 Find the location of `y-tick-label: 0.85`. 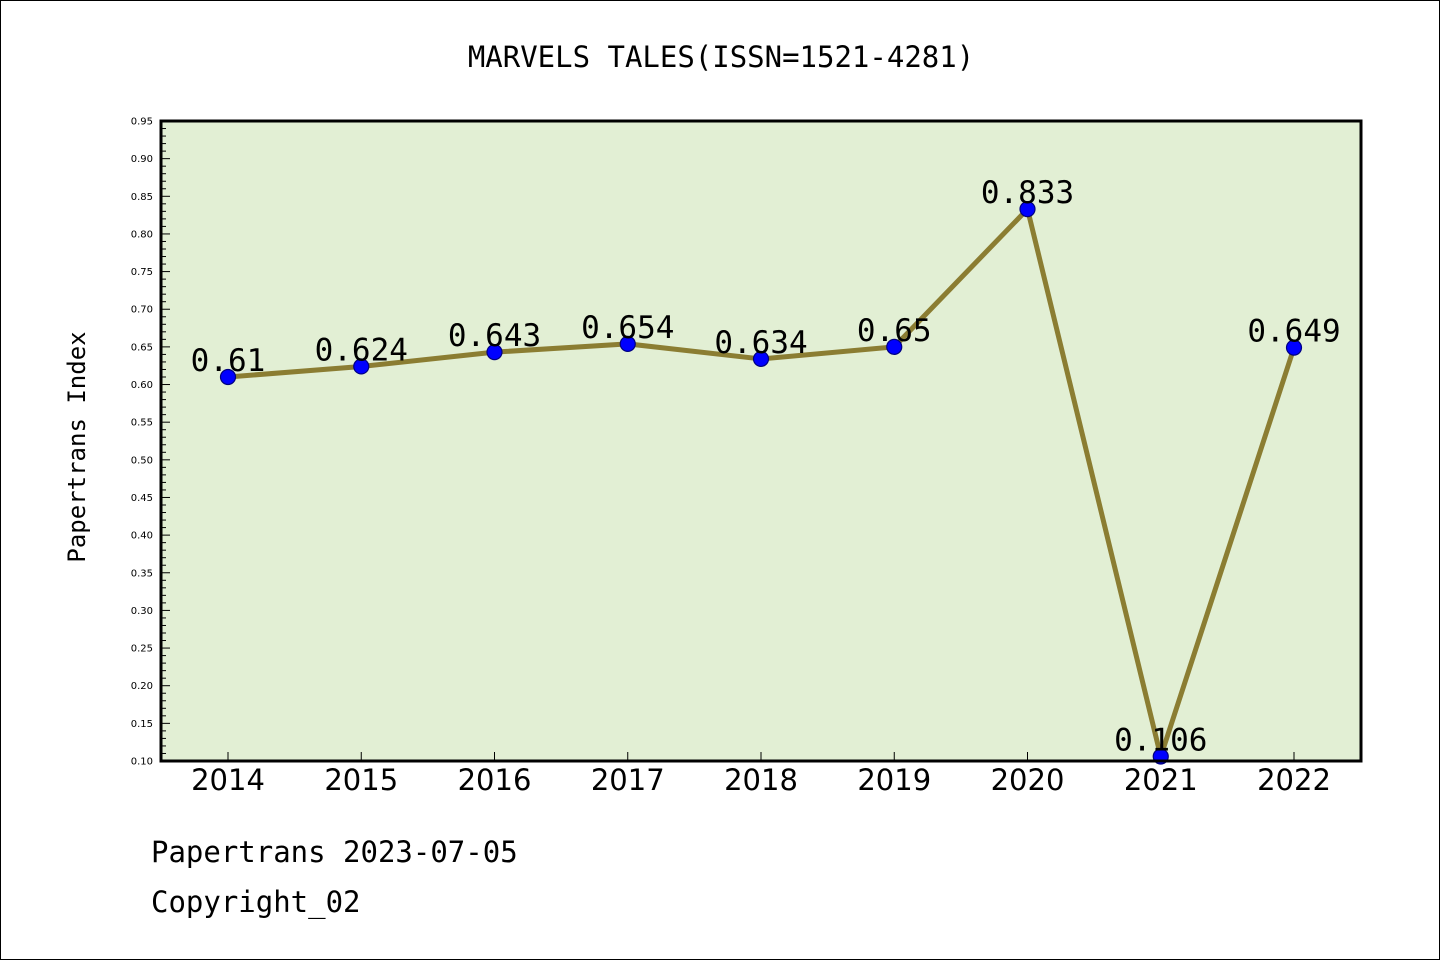

y-tick-label: 0.85 is located at coordinates (142, 197).